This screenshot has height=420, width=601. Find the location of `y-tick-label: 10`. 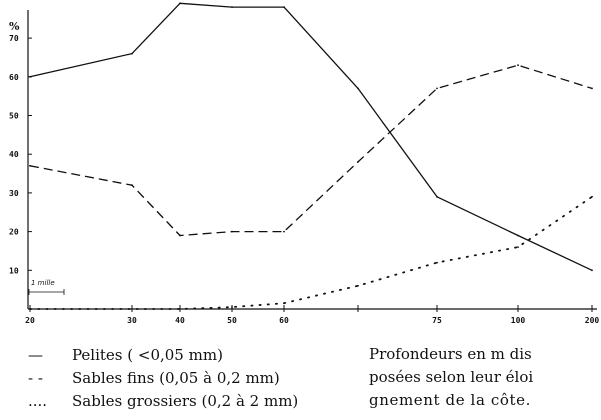

y-tick-label: 10 is located at coordinates (14, 270).